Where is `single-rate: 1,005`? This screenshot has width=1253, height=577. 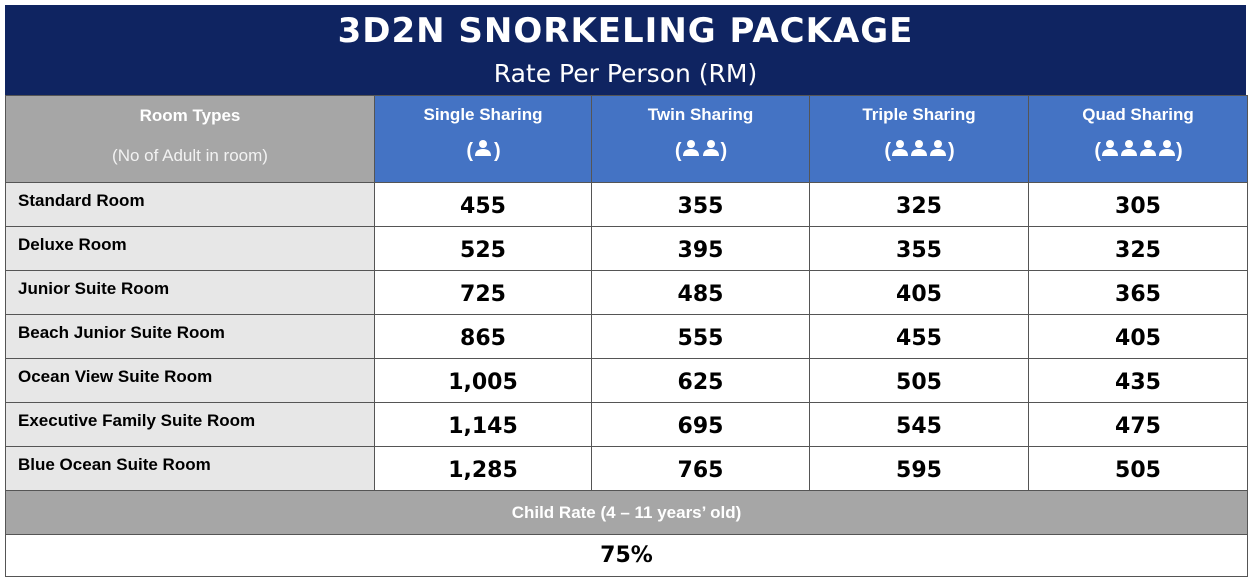 single-rate: 1,005 is located at coordinates (483, 380).